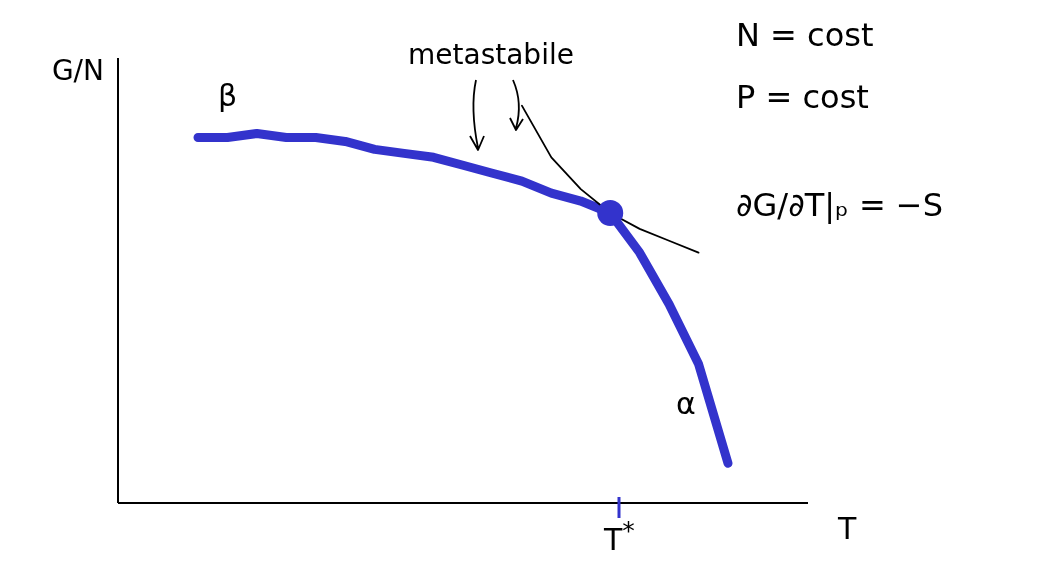  What do you see at coordinates (619, 536) in the screenshot?
I see `text: T$^{*}$` at bounding box center [619, 536].